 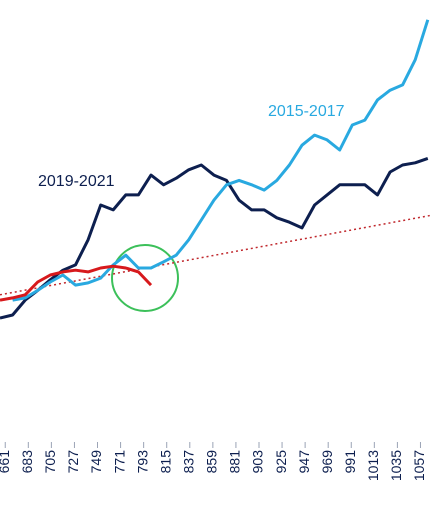 What do you see at coordinates (235, 462) in the screenshot?
I see `x-tick-label: 881` at bounding box center [235, 462].